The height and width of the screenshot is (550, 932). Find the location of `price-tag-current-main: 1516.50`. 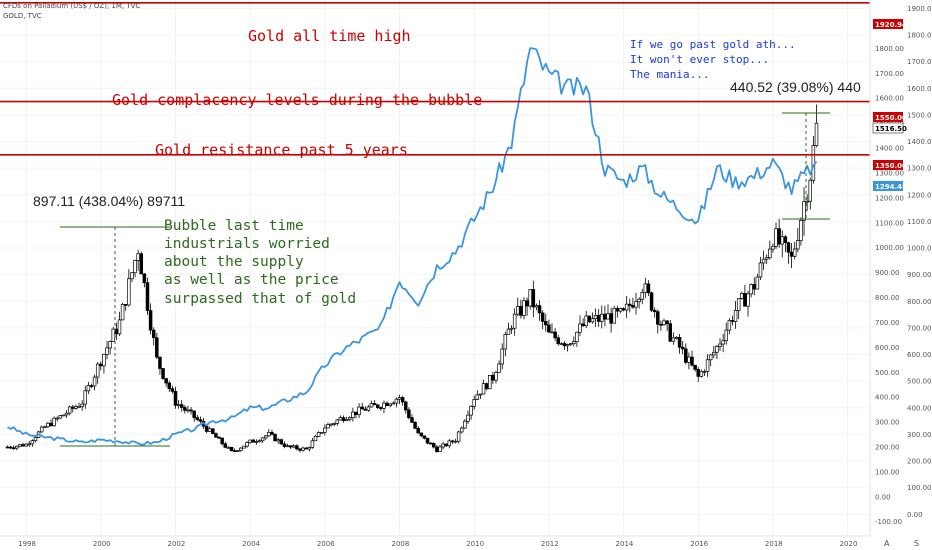

price-tag-current-main: 1516.50 is located at coordinates (889, 128).